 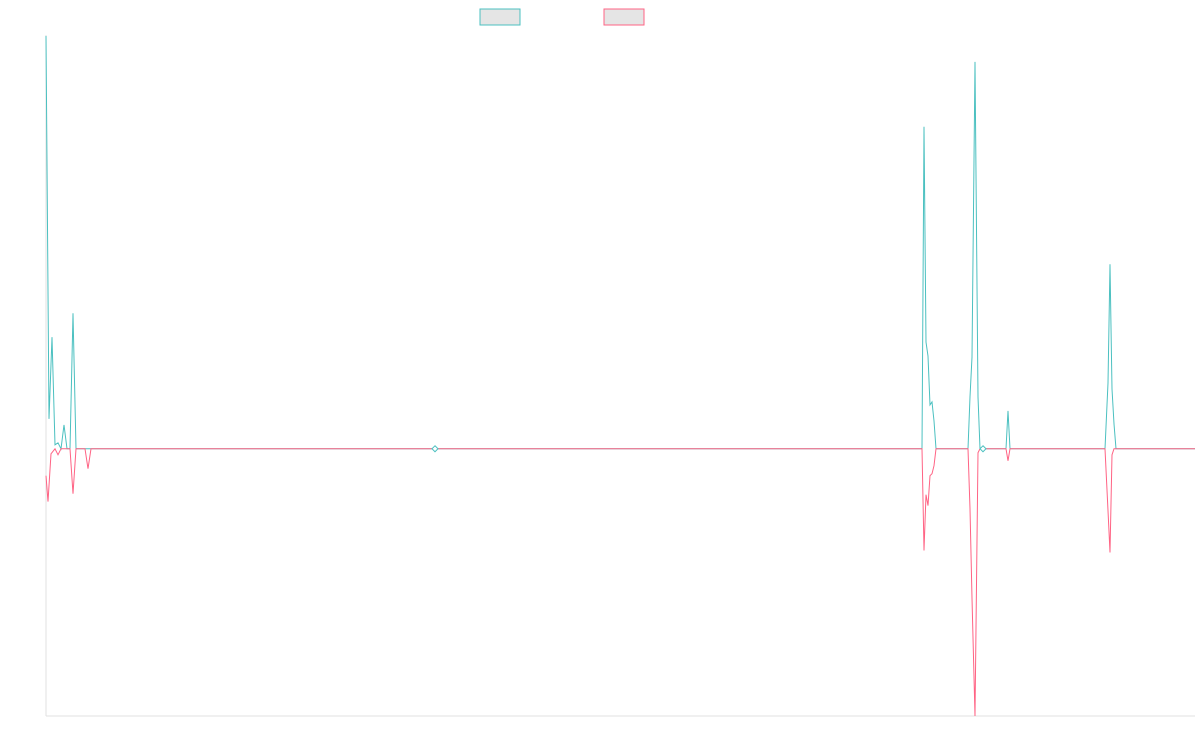 I want to click on legend, so click(x=562, y=17).